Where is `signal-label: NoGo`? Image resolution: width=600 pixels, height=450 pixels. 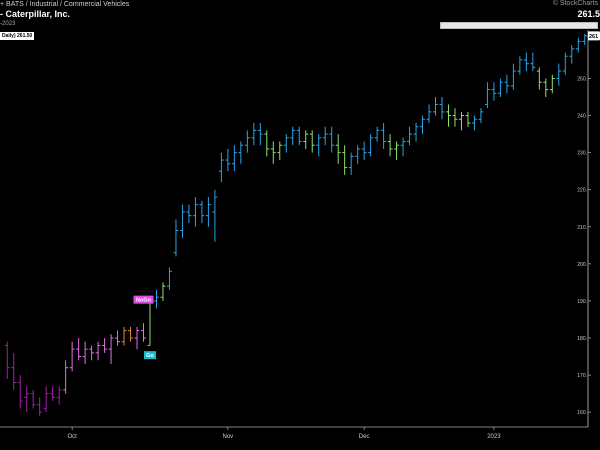 signal-label: NoGo is located at coordinates (144, 301).